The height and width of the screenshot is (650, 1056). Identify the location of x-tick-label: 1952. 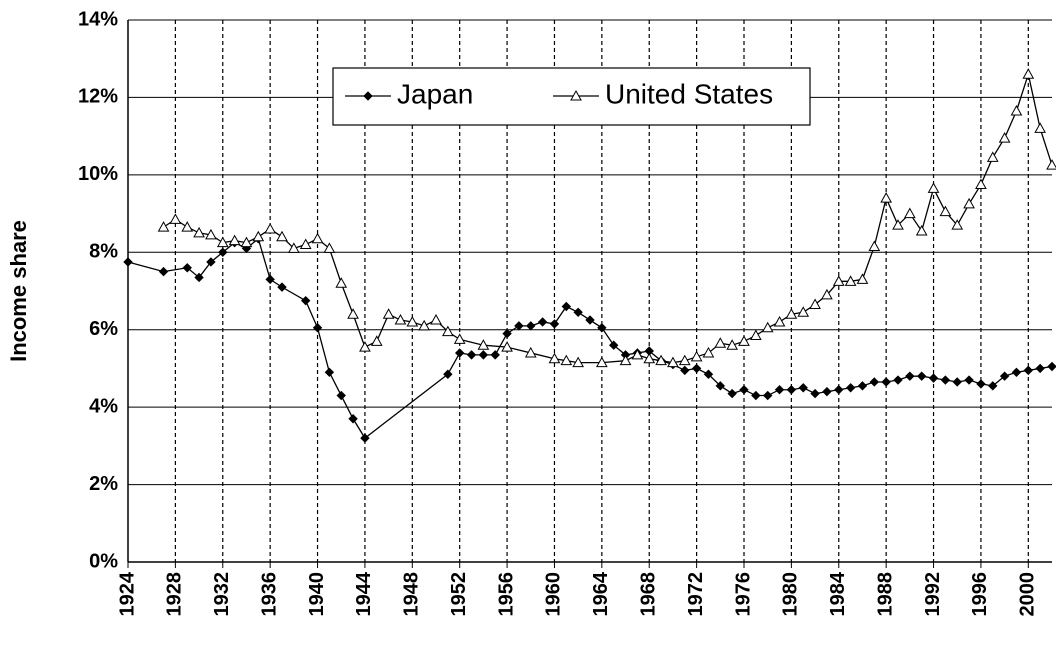
(459, 594).